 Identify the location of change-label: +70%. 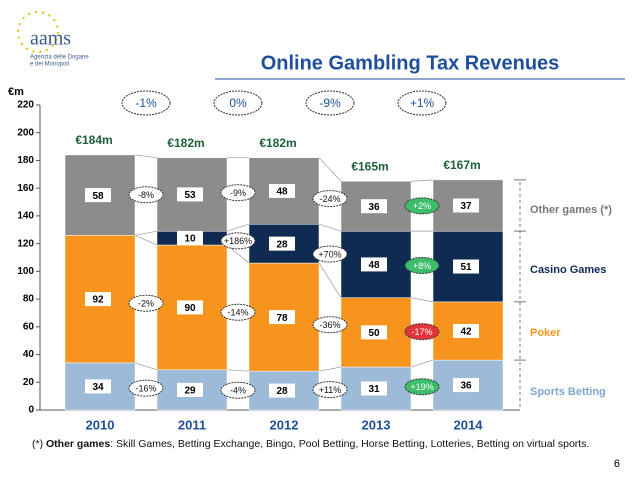
(329, 254).